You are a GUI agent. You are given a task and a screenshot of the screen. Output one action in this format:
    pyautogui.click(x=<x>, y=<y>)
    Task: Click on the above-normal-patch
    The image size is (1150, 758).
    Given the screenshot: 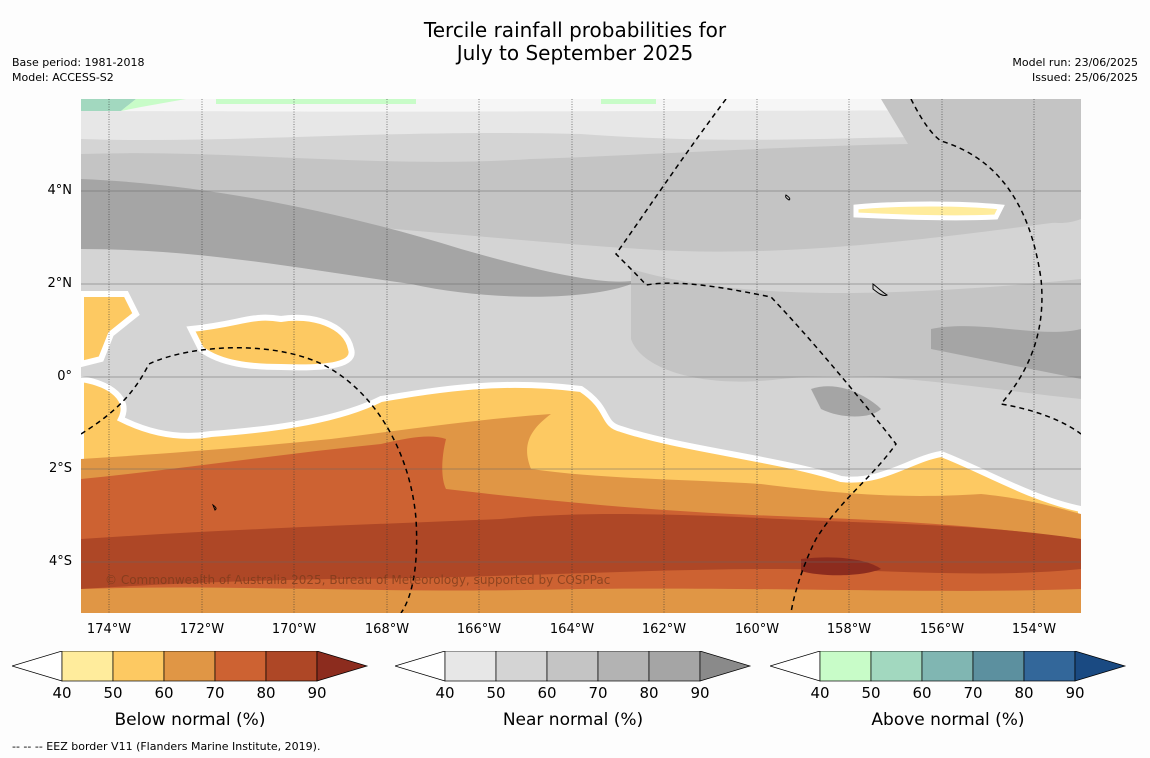 What is the action you would take?
    pyautogui.click(x=108, y=105)
    